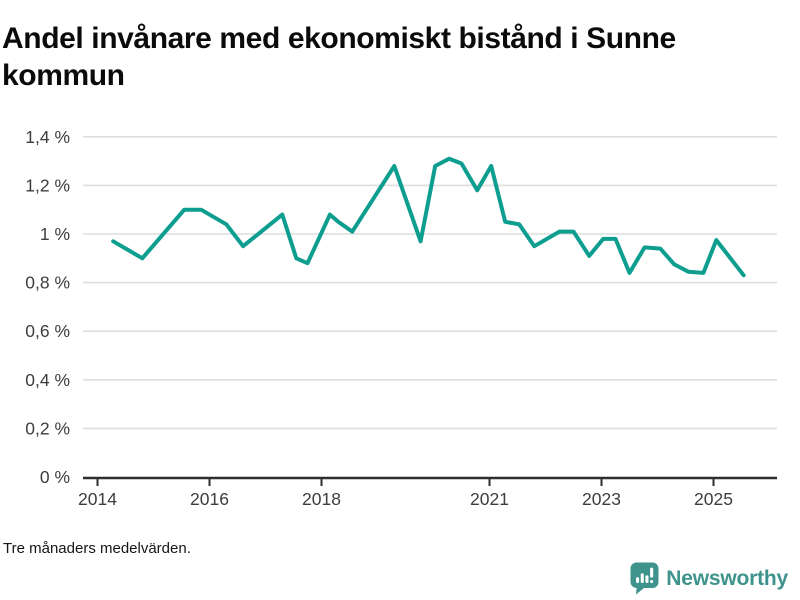 This screenshot has width=800, height=600. Describe the element at coordinates (47, 428) in the screenshot. I see `y-axis-label: 0,2 %` at that location.